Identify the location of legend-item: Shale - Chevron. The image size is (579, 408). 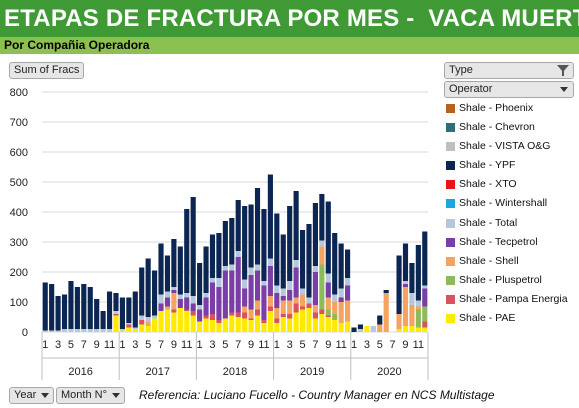
(512, 127).